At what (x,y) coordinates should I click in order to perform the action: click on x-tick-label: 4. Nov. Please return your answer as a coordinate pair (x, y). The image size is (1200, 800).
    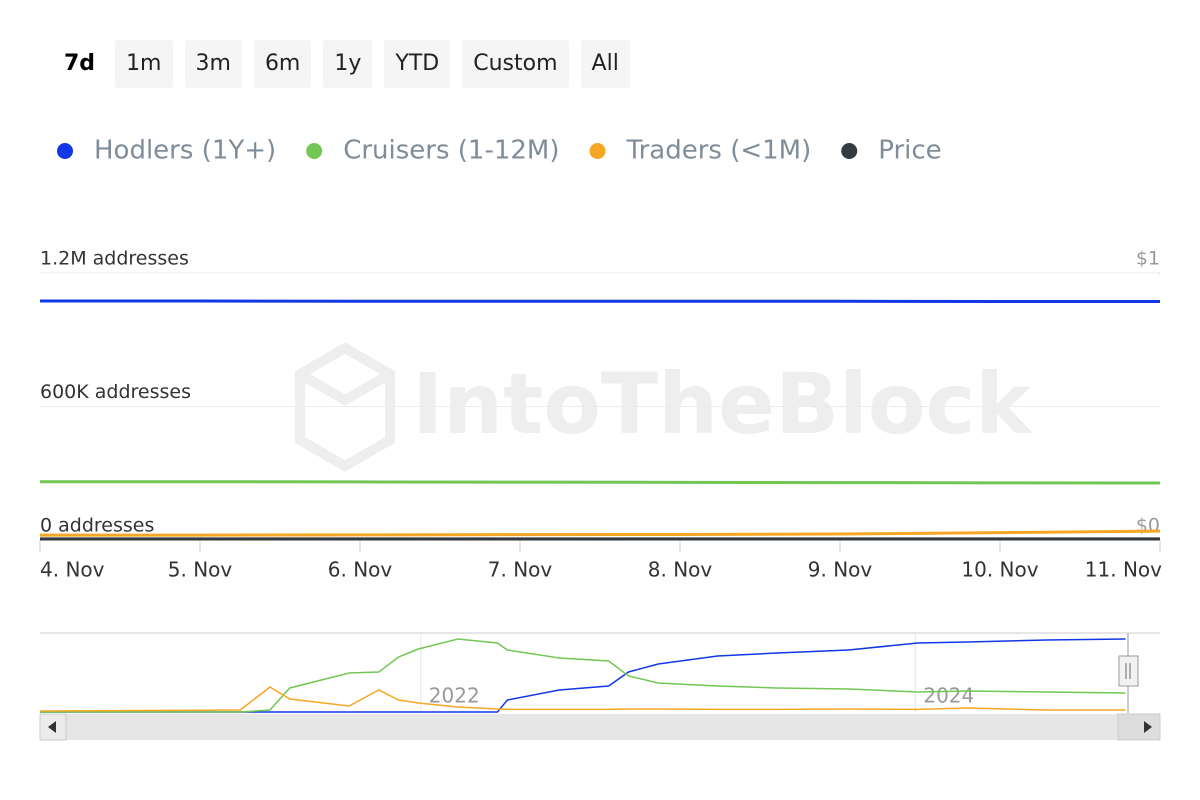
    Looking at the image, I should click on (72, 570).